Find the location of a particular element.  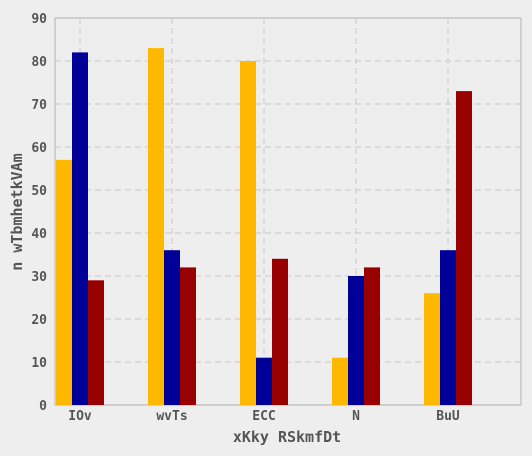

y-tick-label: 60 is located at coordinates (39, 148).